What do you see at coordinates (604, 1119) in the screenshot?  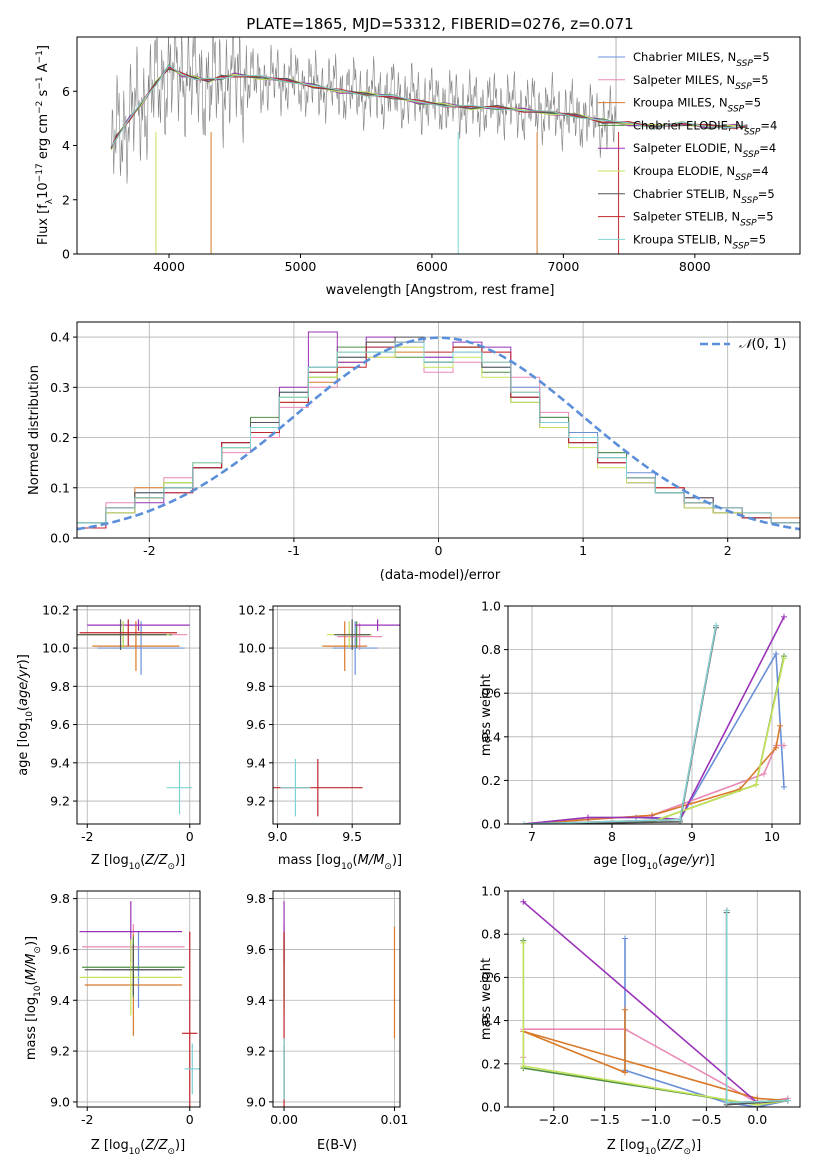 I see `x-tick-label: −1.5` at bounding box center [604, 1119].